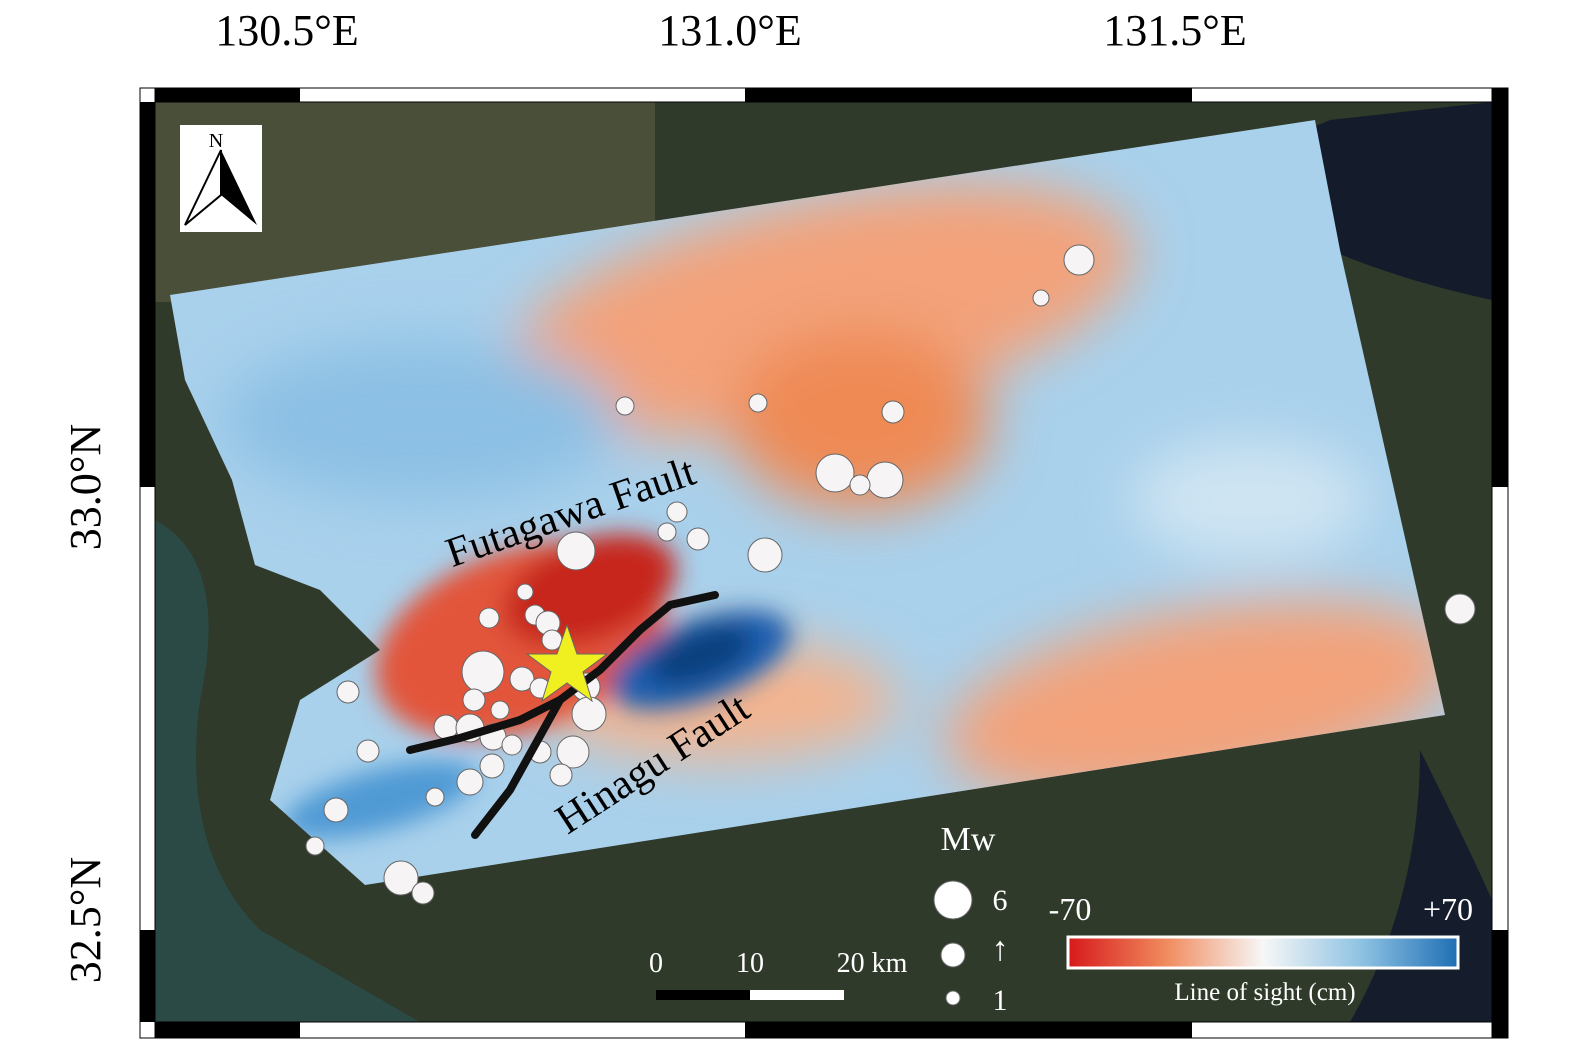 This screenshot has height=1049, width=1575. Describe the element at coordinates (1000, 949) in the screenshot. I see `legend-arrow: ↑` at that location.